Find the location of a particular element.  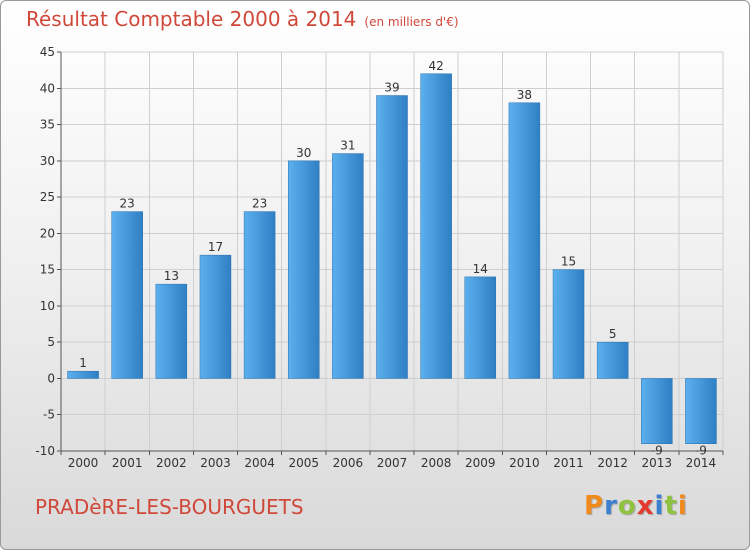

y-tick-label: 5 is located at coordinates (51, 342).